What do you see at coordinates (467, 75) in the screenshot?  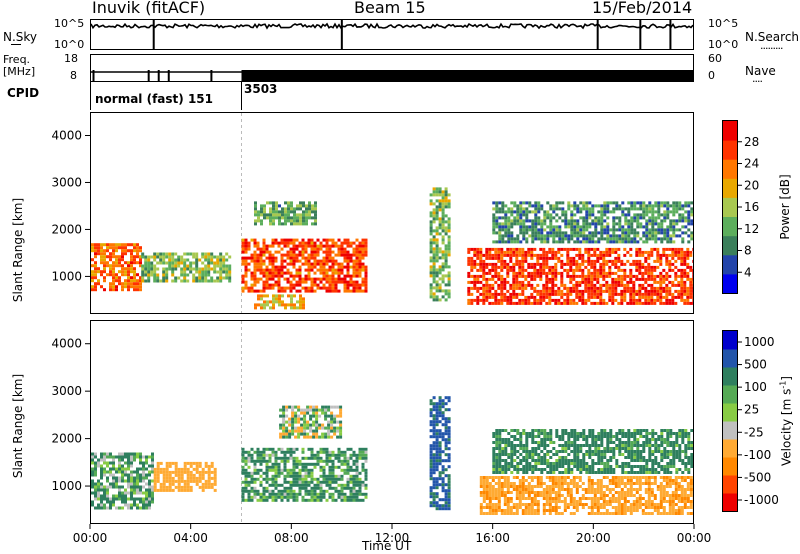 I see `nave-block` at bounding box center [467, 75].